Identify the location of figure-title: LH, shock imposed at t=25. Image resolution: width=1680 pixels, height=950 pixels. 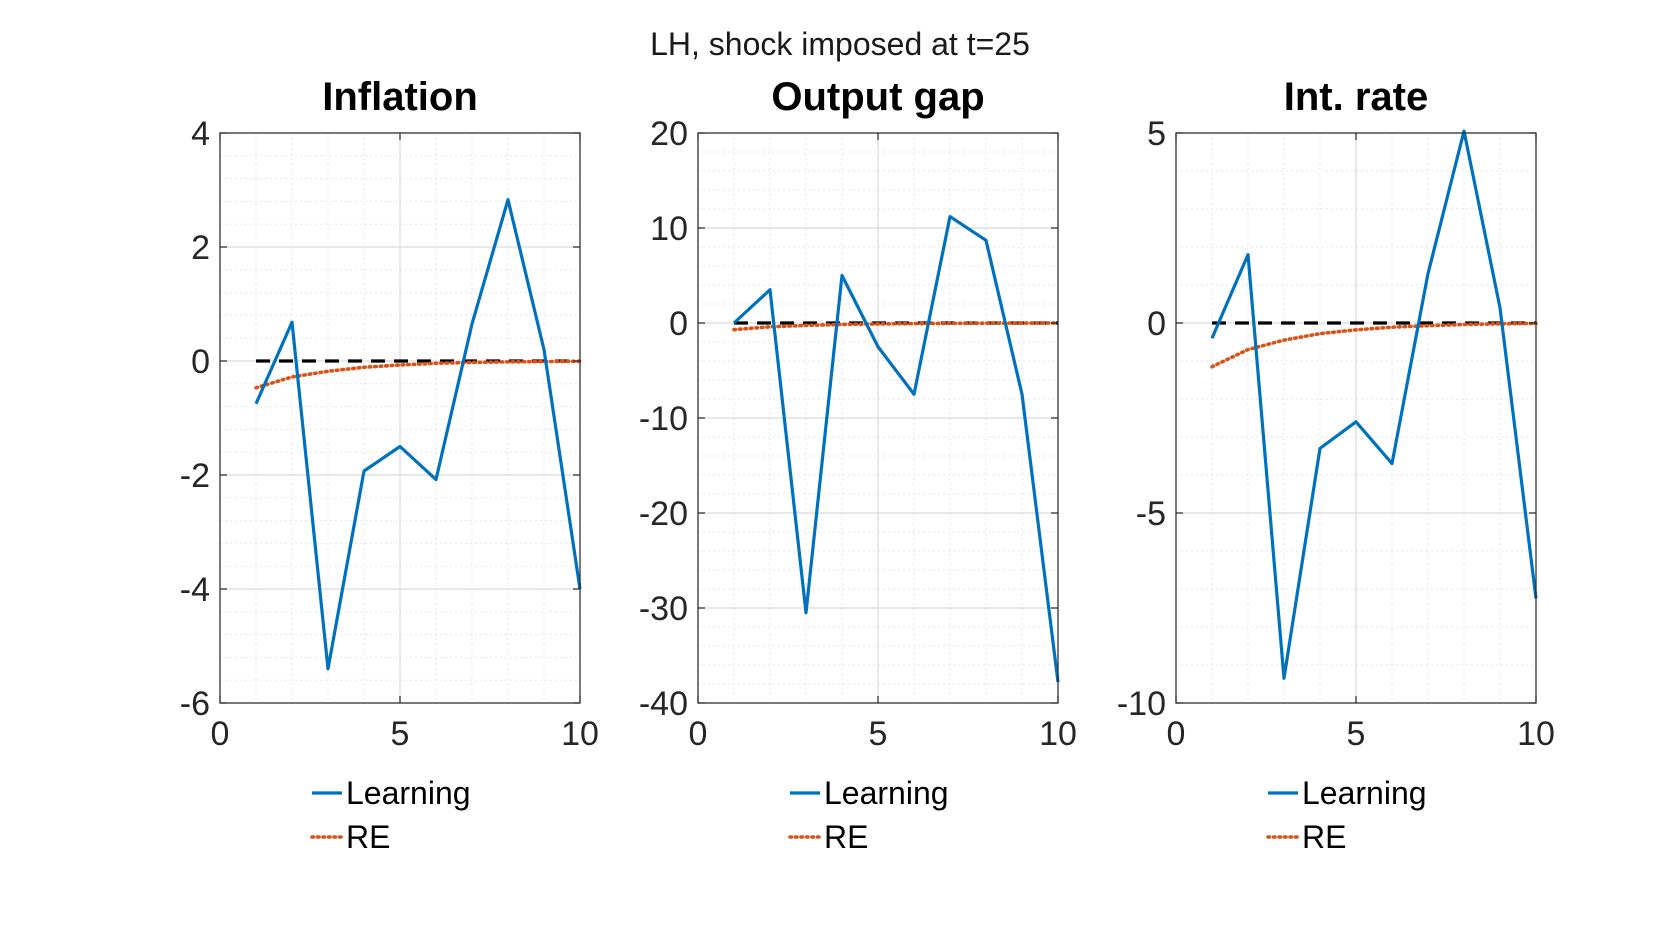
(840, 44).